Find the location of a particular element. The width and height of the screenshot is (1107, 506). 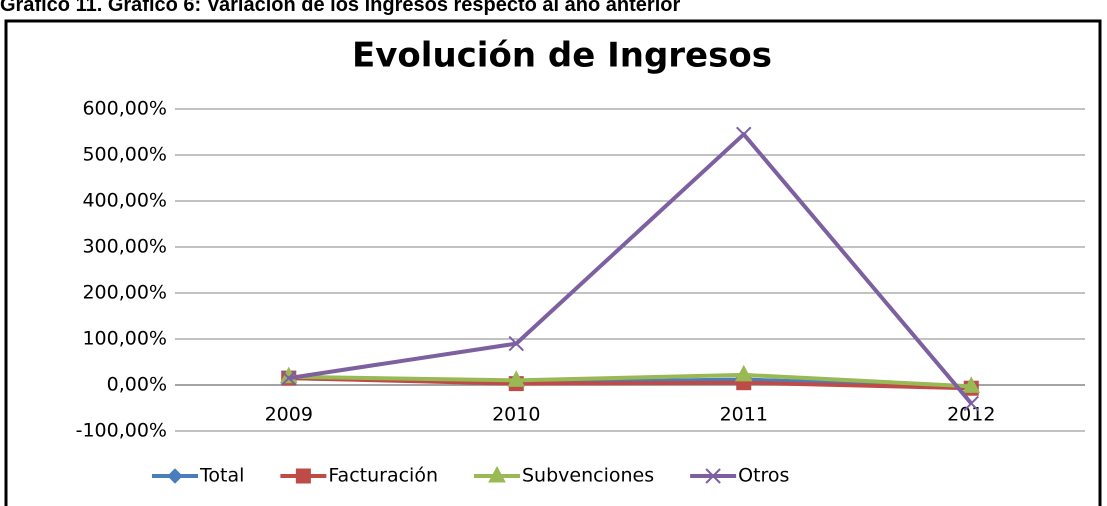

y-tick-label: 100,00% is located at coordinates (124, 339).